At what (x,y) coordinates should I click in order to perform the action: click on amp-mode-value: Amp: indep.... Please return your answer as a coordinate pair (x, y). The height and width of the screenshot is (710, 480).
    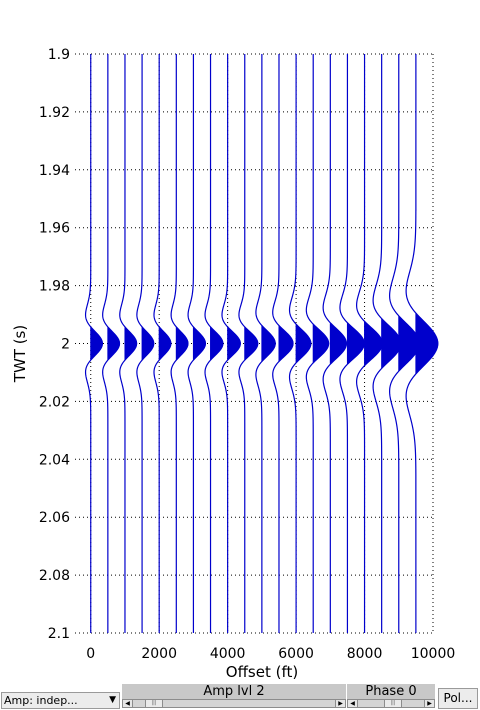
    Looking at the image, I should click on (41, 700).